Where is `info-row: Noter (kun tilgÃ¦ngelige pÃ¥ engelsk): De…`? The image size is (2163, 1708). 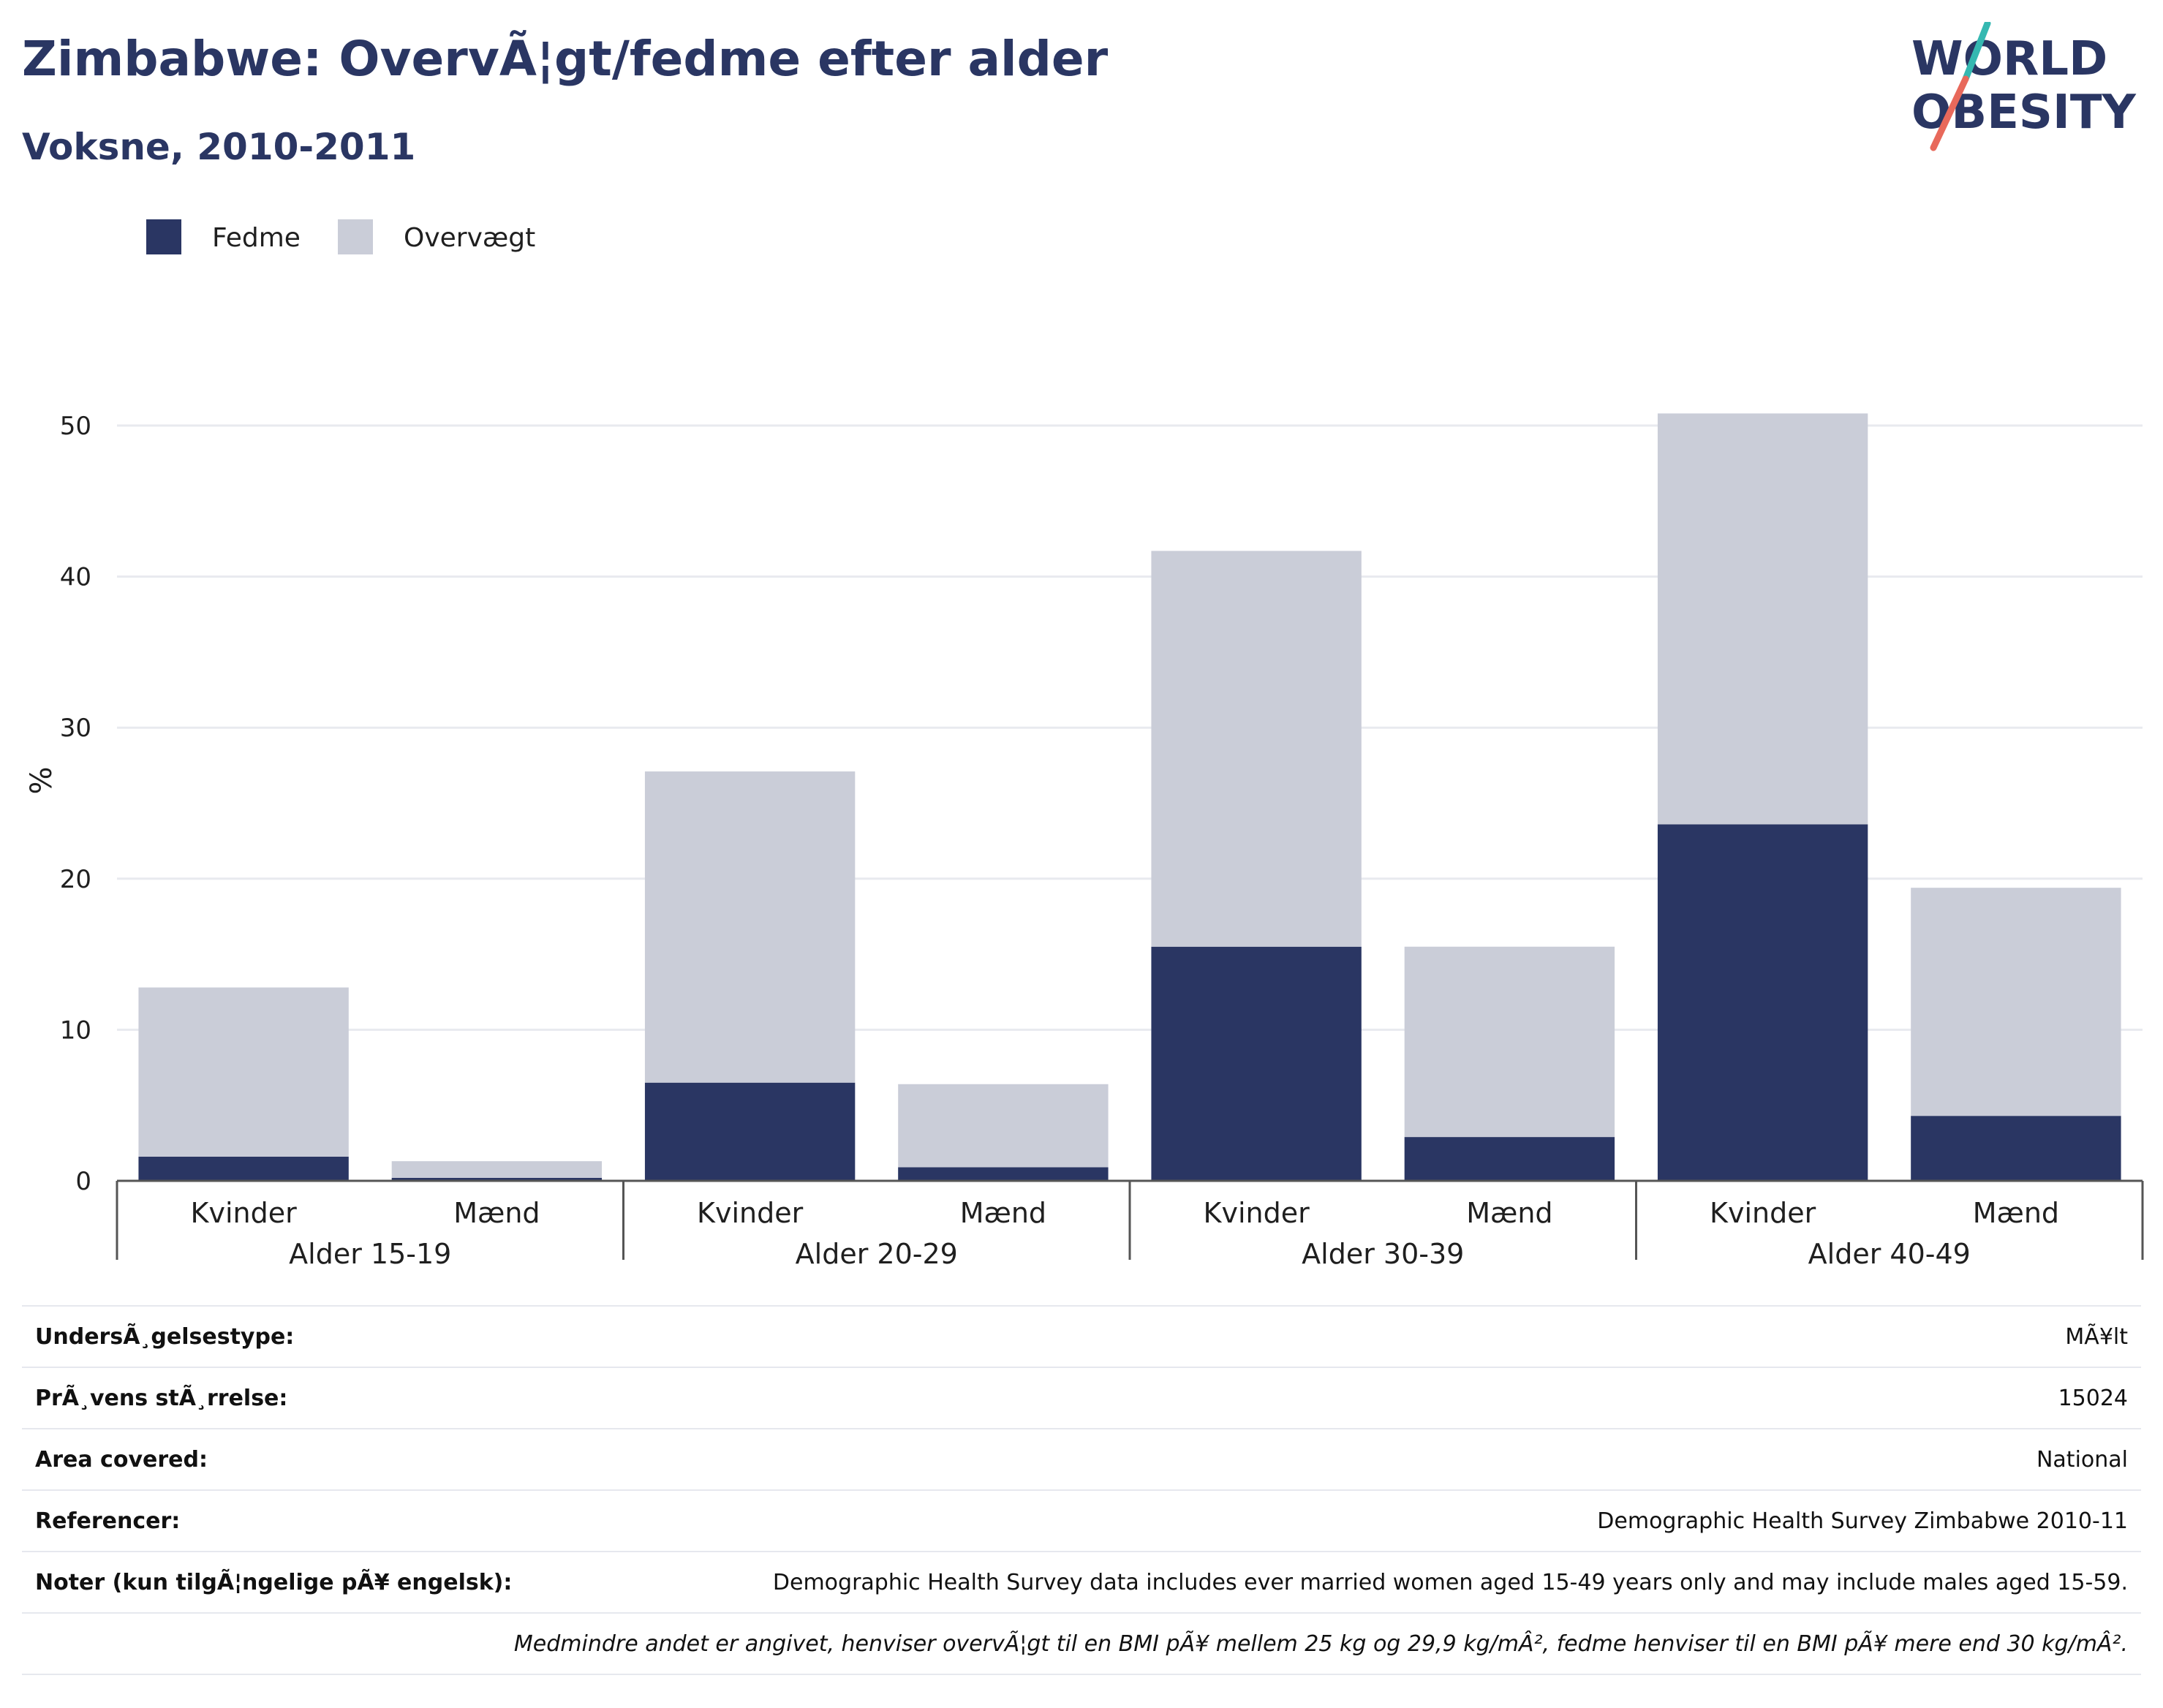 info-row: Noter (kun tilgÃ¦ngelige pÃ¥ engelsk): De… is located at coordinates (1081, 1581).